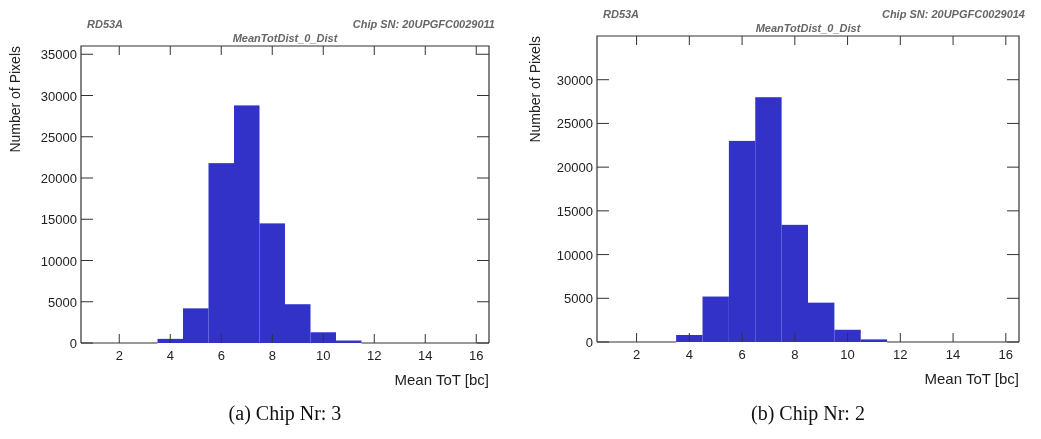 Image resolution: width=1041 pixels, height=439 pixels. Describe the element at coordinates (423, 24) in the screenshot. I see `text: Chip SN: 20UPGFC0029011` at that location.